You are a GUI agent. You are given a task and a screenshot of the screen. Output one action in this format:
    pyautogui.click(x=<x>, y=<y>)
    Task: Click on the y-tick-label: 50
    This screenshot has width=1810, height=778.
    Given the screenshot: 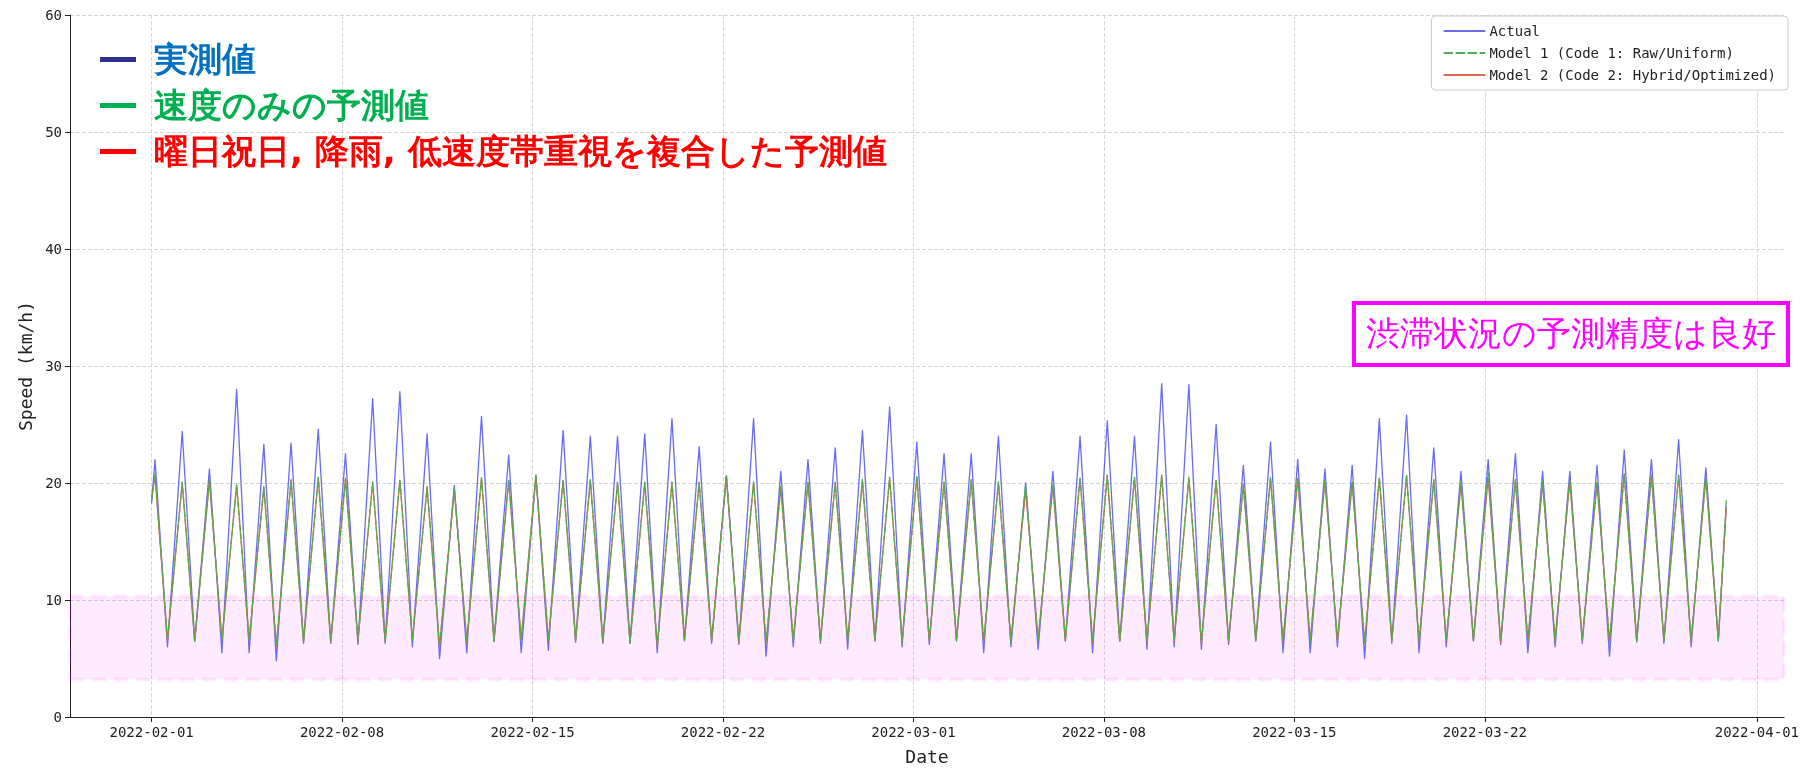 What is the action you would take?
    pyautogui.click(x=53, y=132)
    